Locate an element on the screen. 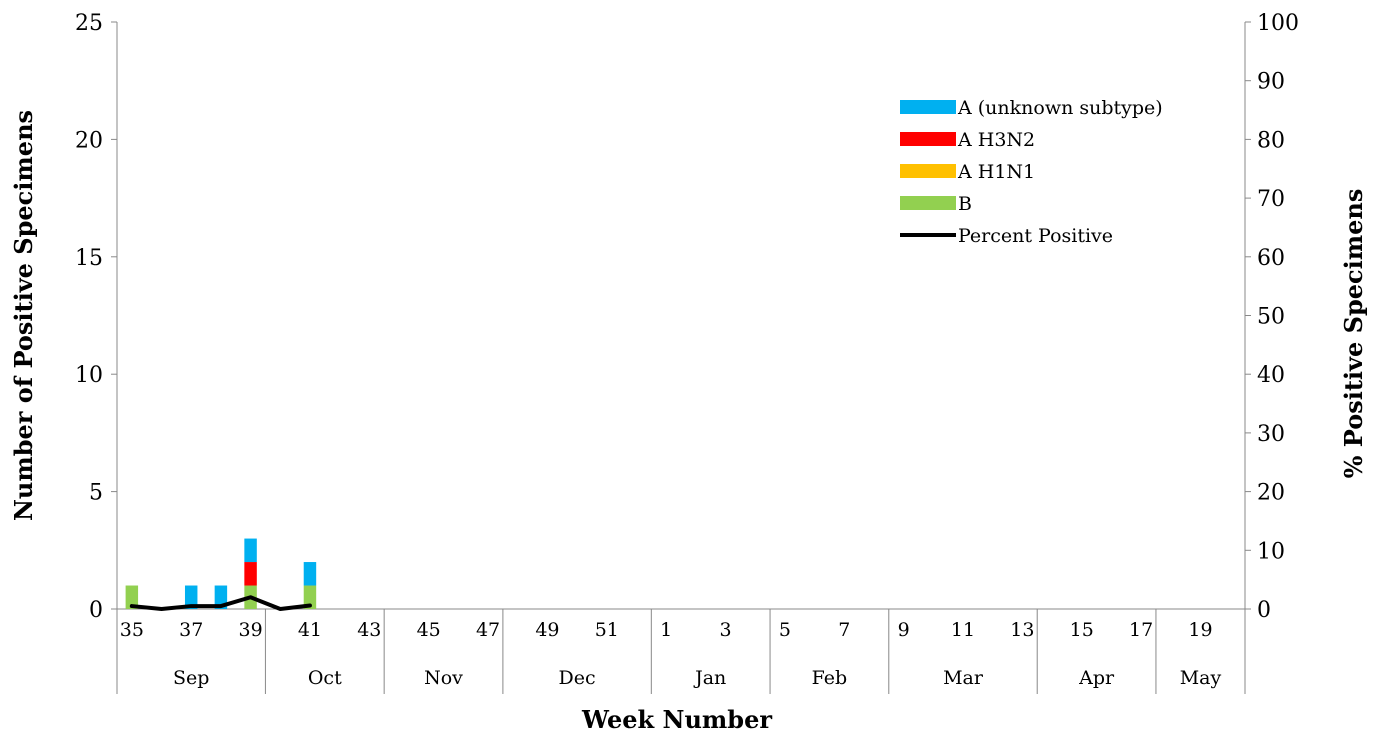 This screenshot has height=734, width=1387. week-label: 51 is located at coordinates (607, 630).